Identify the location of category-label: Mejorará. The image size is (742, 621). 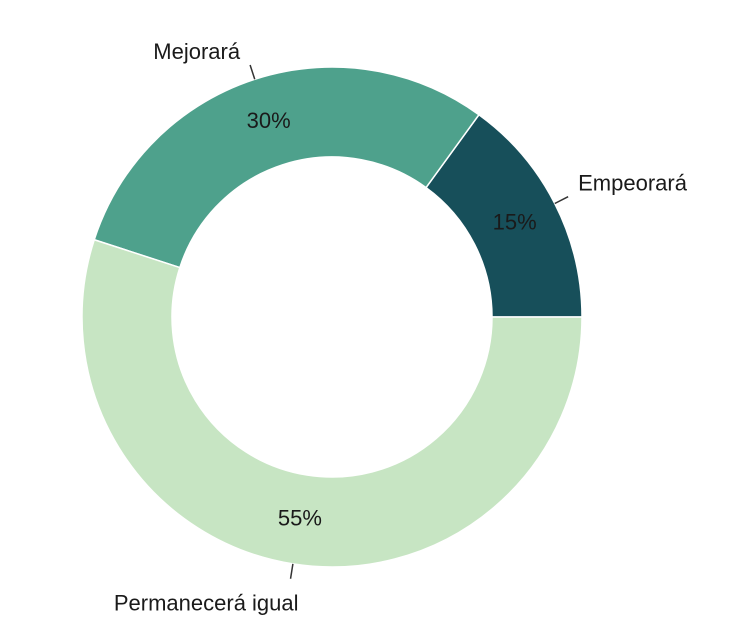
(197, 51).